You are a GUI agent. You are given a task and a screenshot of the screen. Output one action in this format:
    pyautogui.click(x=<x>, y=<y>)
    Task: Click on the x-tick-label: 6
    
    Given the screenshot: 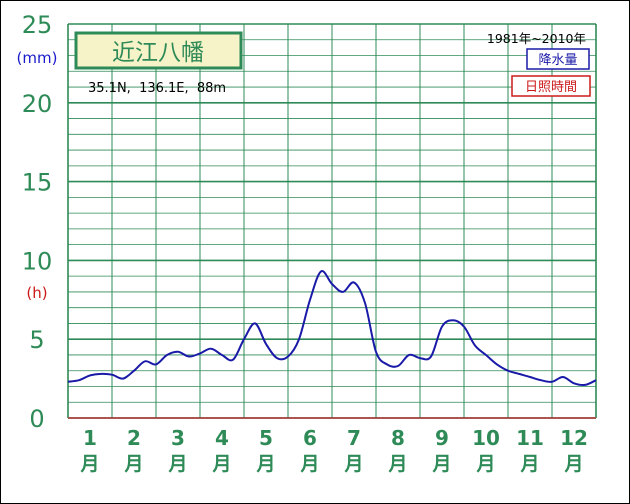 What is the action you would take?
    pyautogui.click(x=310, y=438)
    